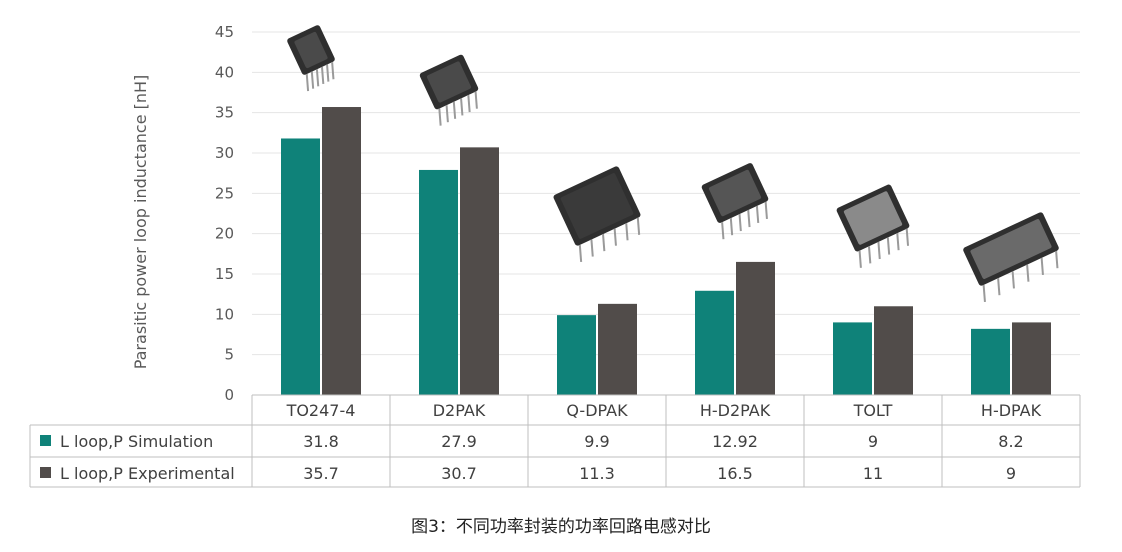 This screenshot has width=1122, height=552. I want to click on category-label: H-D2PAK, so click(735, 410).